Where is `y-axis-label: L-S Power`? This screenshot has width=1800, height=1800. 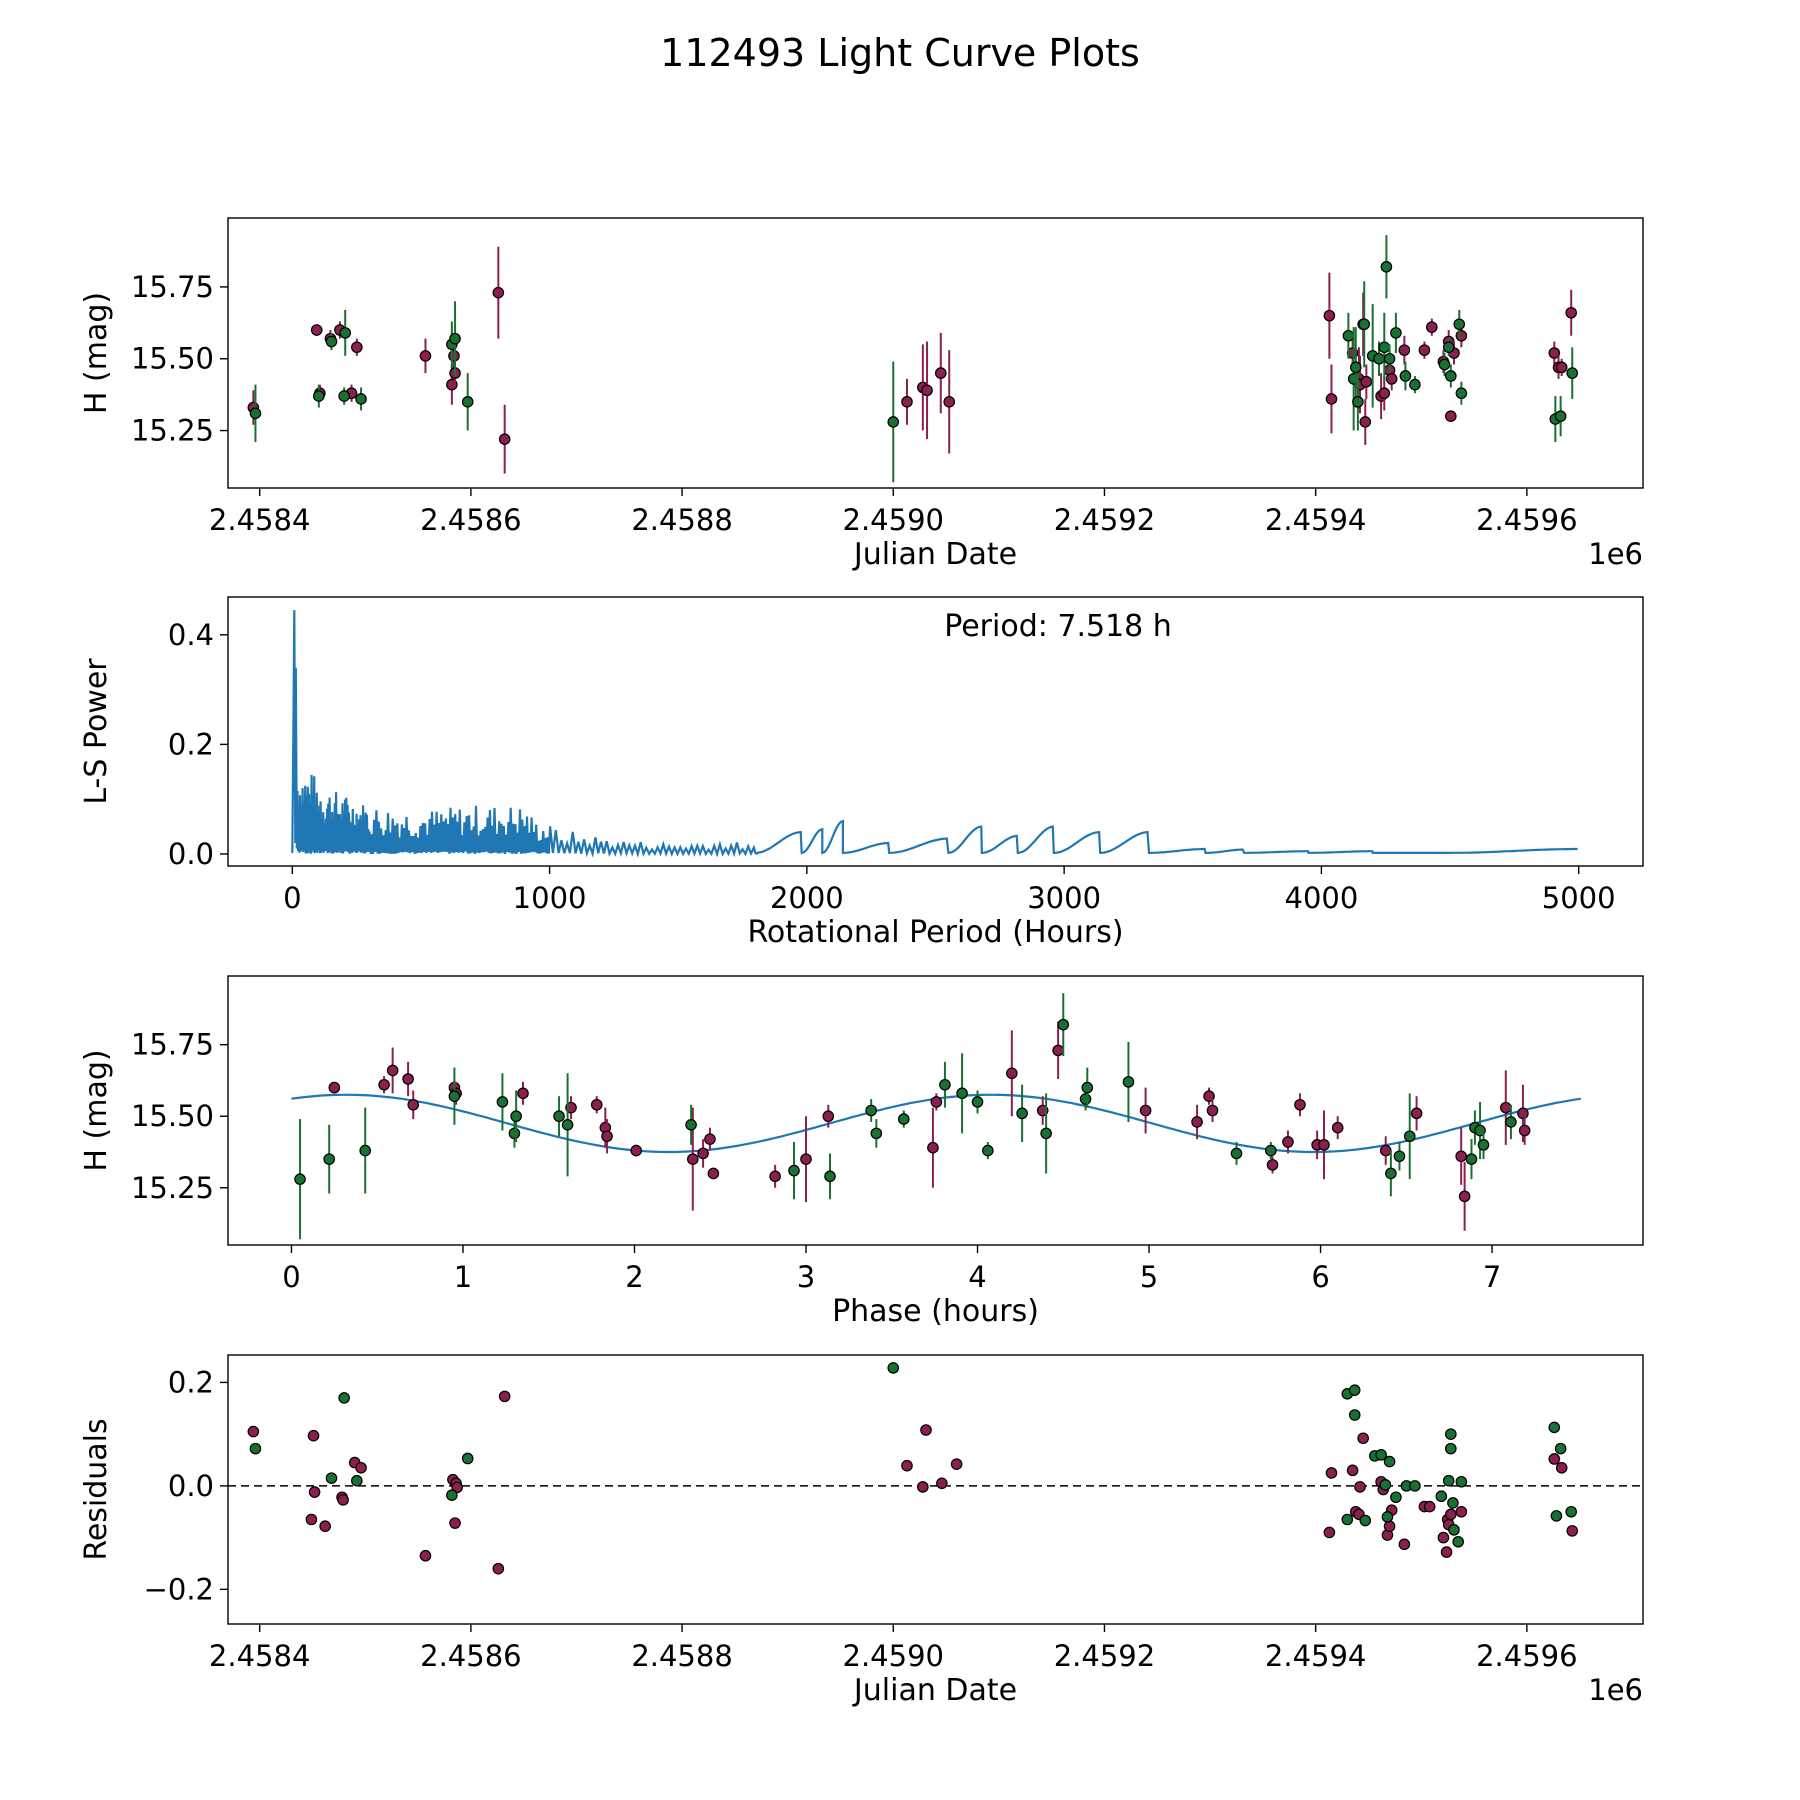 y-axis-label: L-S Power is located at coordinates (96, 731).